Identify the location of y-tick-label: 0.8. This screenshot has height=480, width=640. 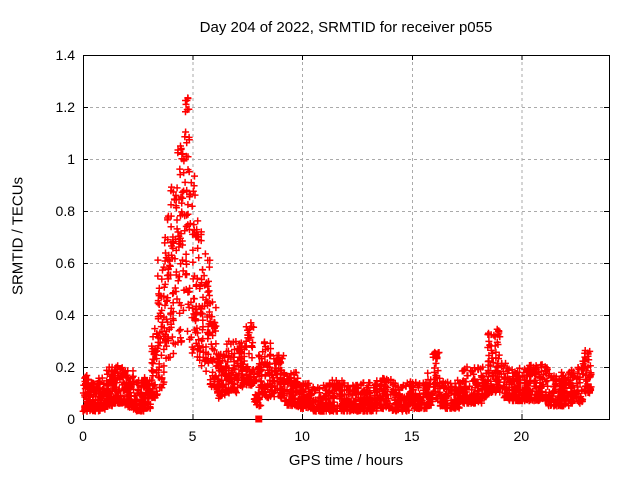
(65, 211).